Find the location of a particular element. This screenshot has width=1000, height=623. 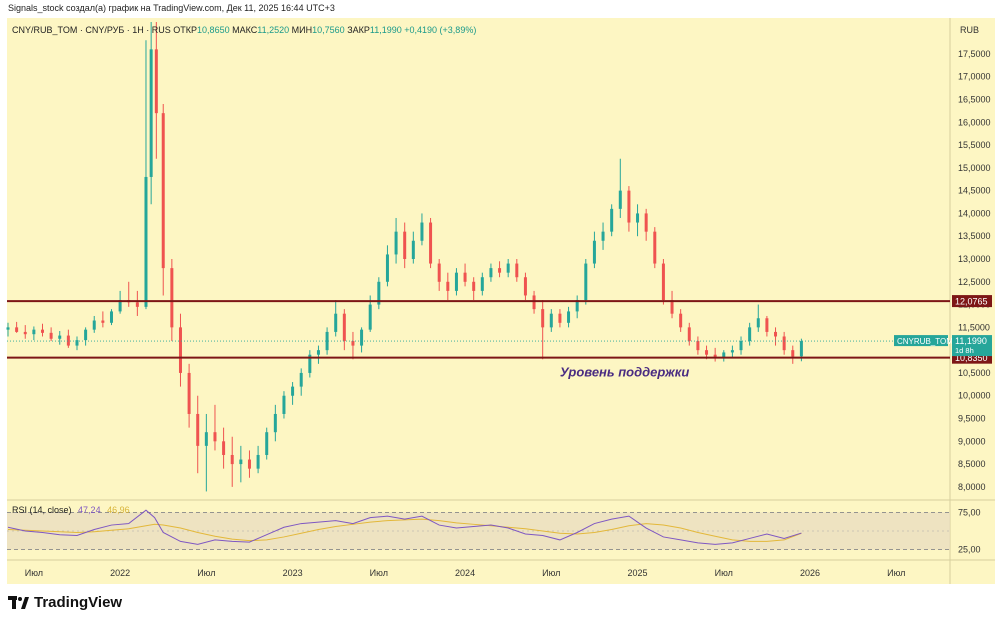

symbol-tag-label: CNYRUB_TOM is located at coordinates (925, 341).